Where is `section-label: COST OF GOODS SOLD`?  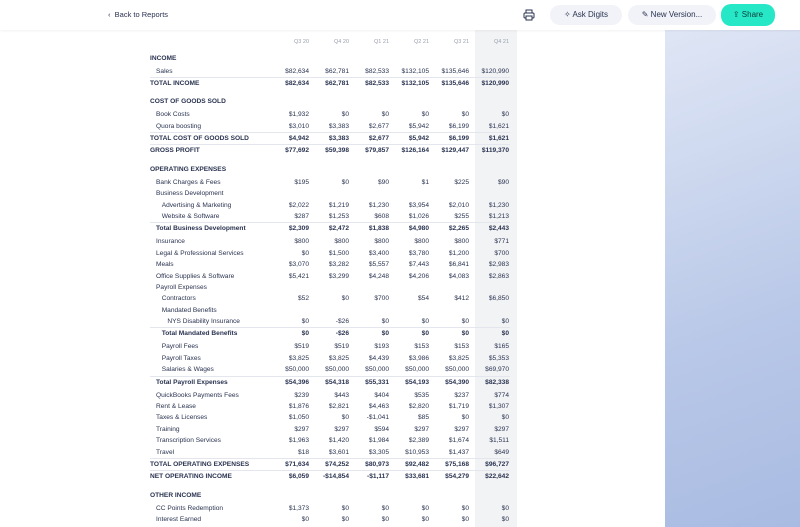 section-label: COST OF GOODS SOLD is located at coordinates (188, 102).